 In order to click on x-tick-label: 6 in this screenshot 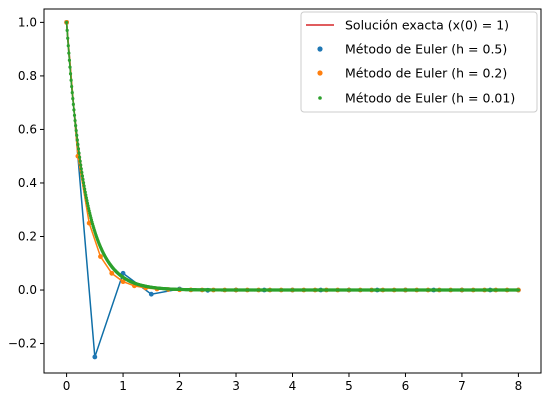, I will do `click(406, 386)`.